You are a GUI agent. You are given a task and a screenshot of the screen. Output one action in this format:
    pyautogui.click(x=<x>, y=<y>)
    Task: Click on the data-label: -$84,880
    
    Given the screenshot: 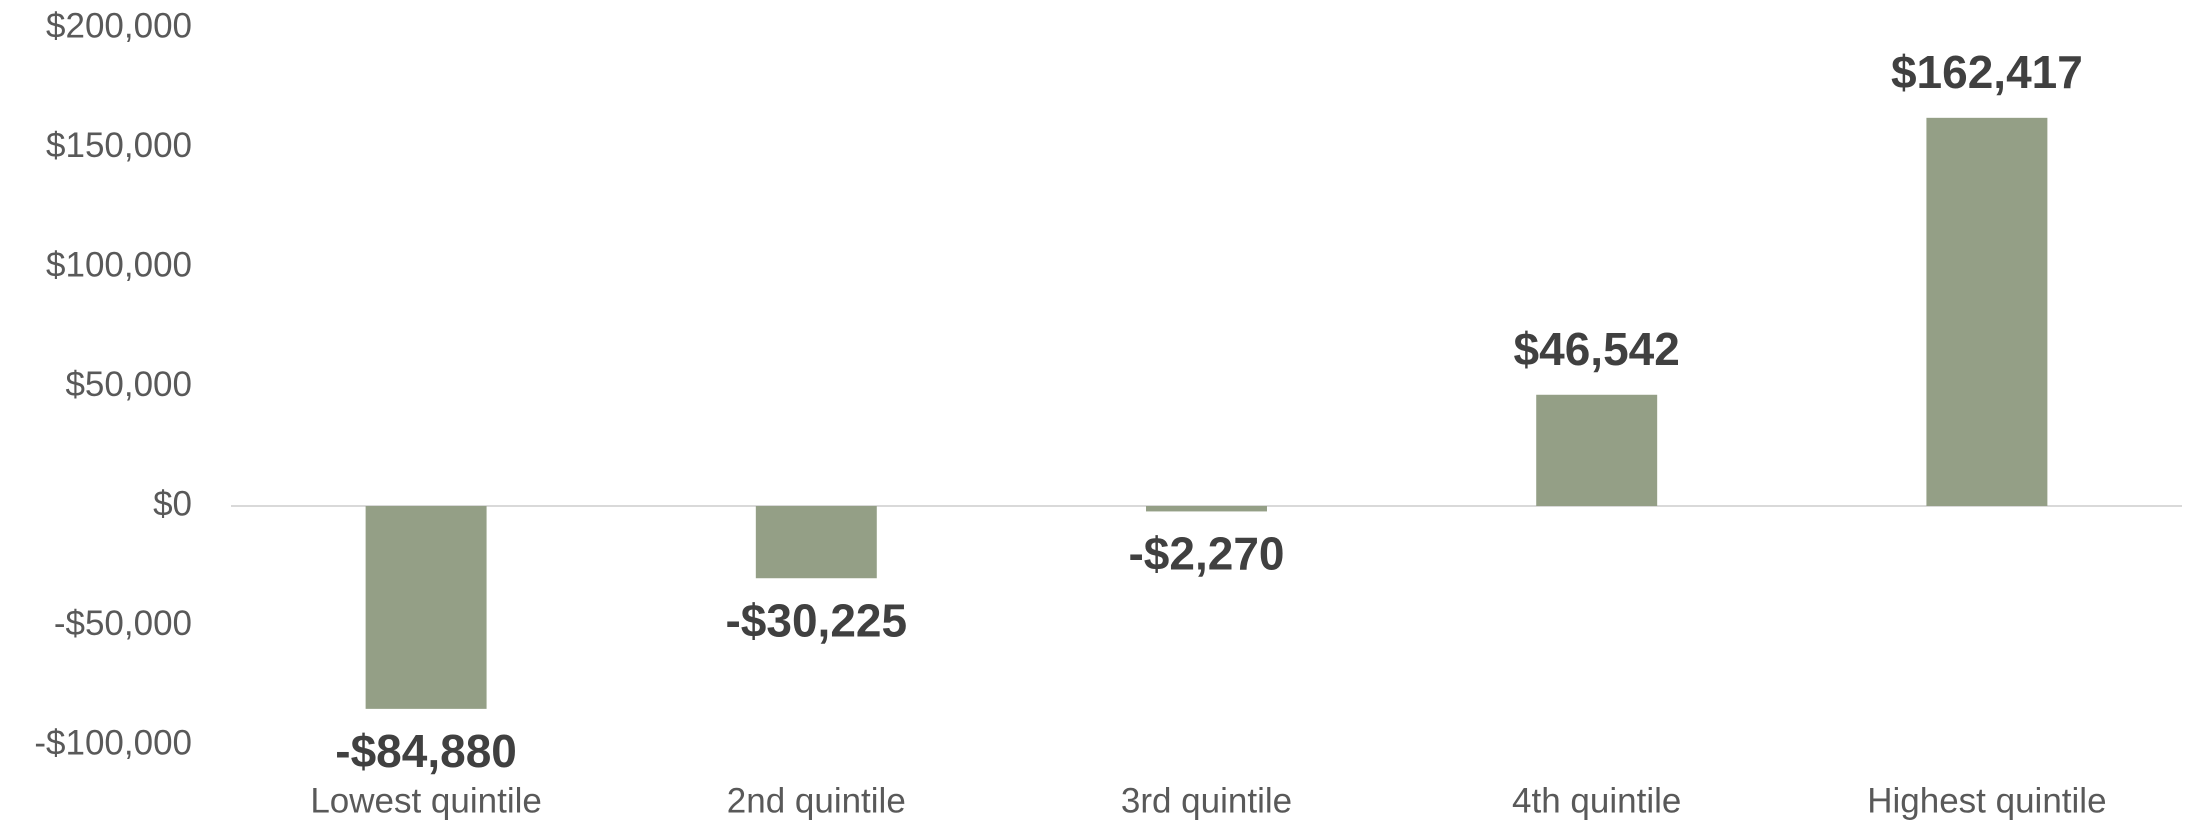 What is the action you would take?
    pyautogui.click(x=426, y=751)
    